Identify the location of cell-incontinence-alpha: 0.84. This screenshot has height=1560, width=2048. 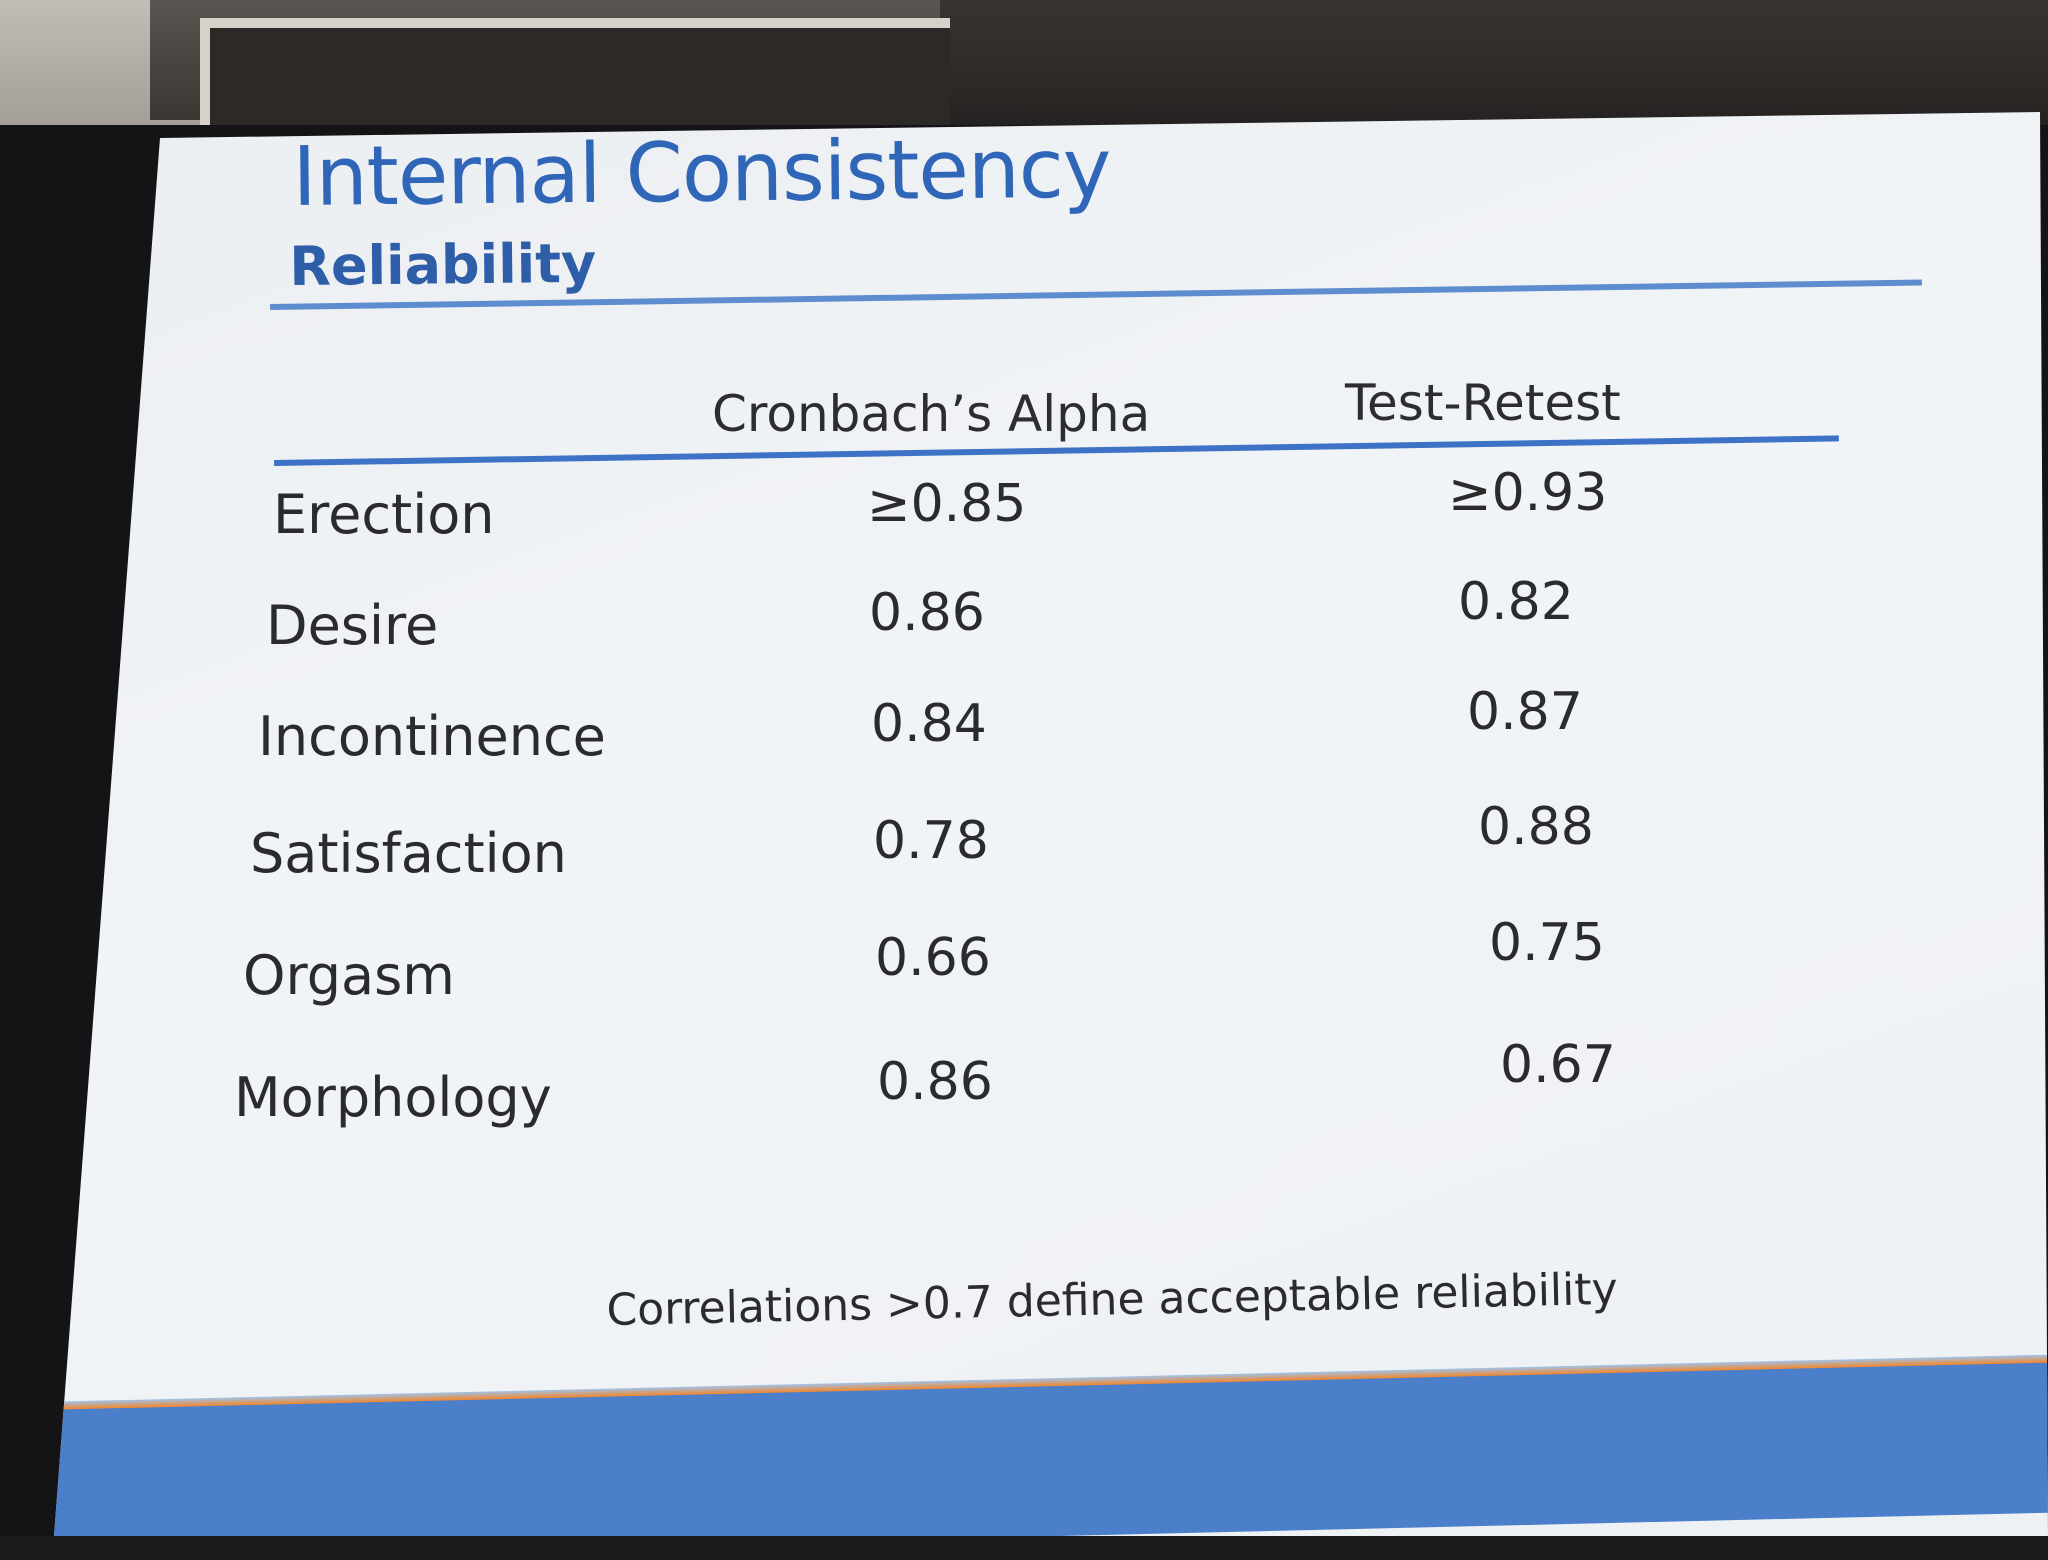
(929, 724).